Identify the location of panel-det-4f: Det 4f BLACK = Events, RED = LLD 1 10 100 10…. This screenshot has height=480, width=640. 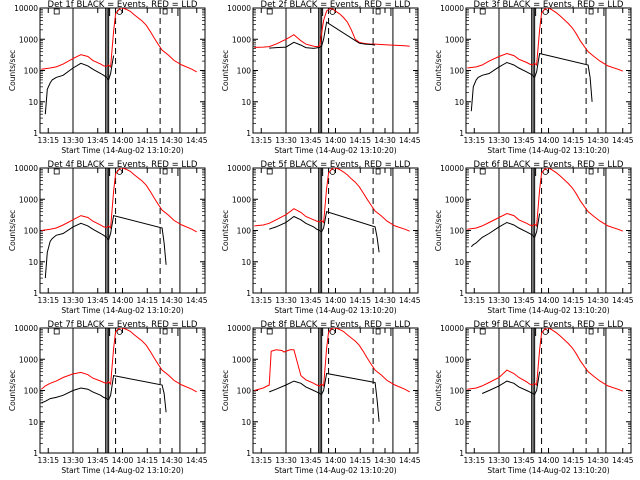
(108, 237).